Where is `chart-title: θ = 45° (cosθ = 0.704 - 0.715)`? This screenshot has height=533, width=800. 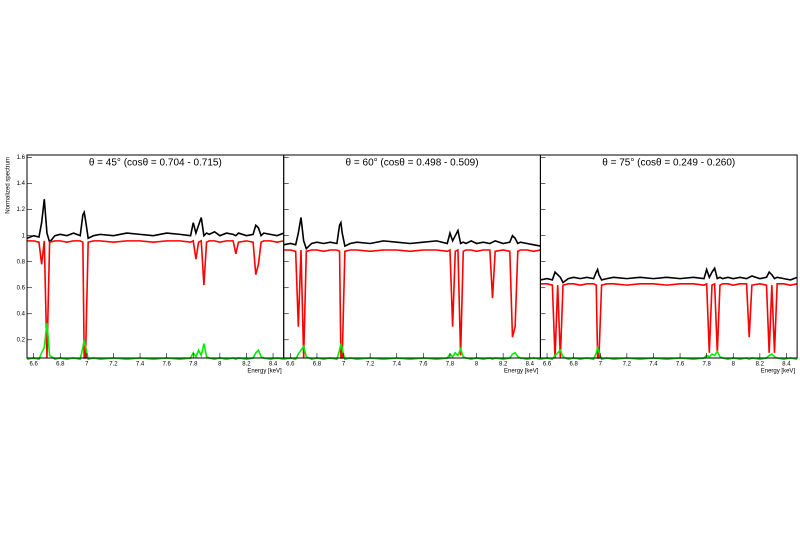 chart-title: θ = 45° (cosθ = 0.704 - 0.715) is located at coordinates (155, 163).